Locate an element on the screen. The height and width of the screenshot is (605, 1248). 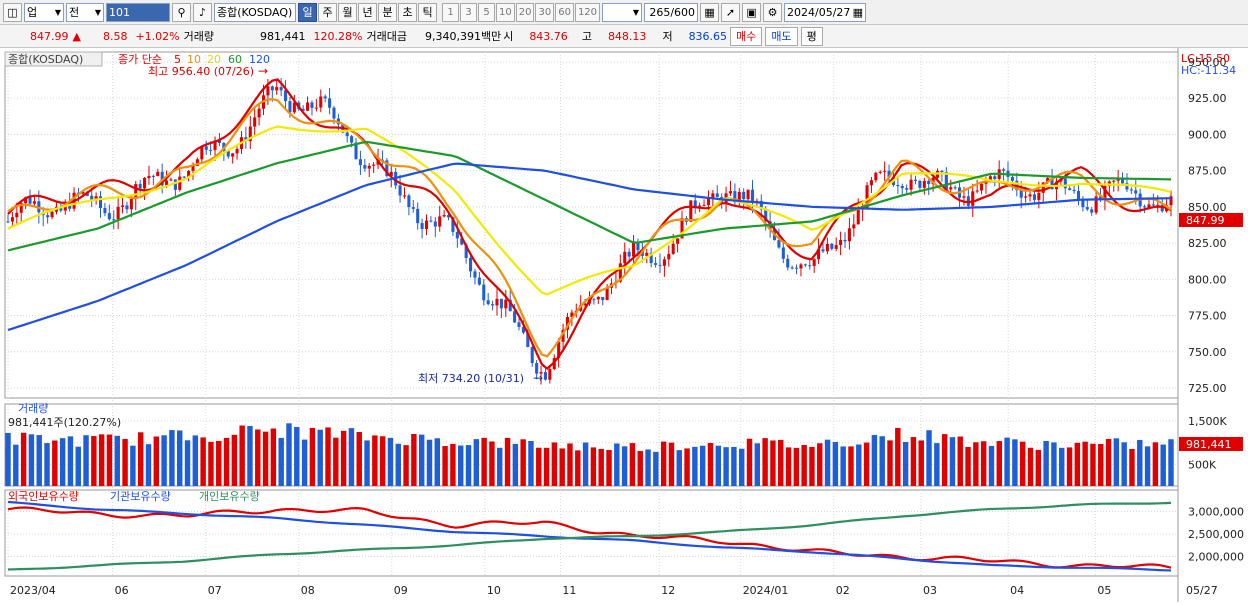
y-tick-label: 900.00 is located at coordinates (1207, 134).